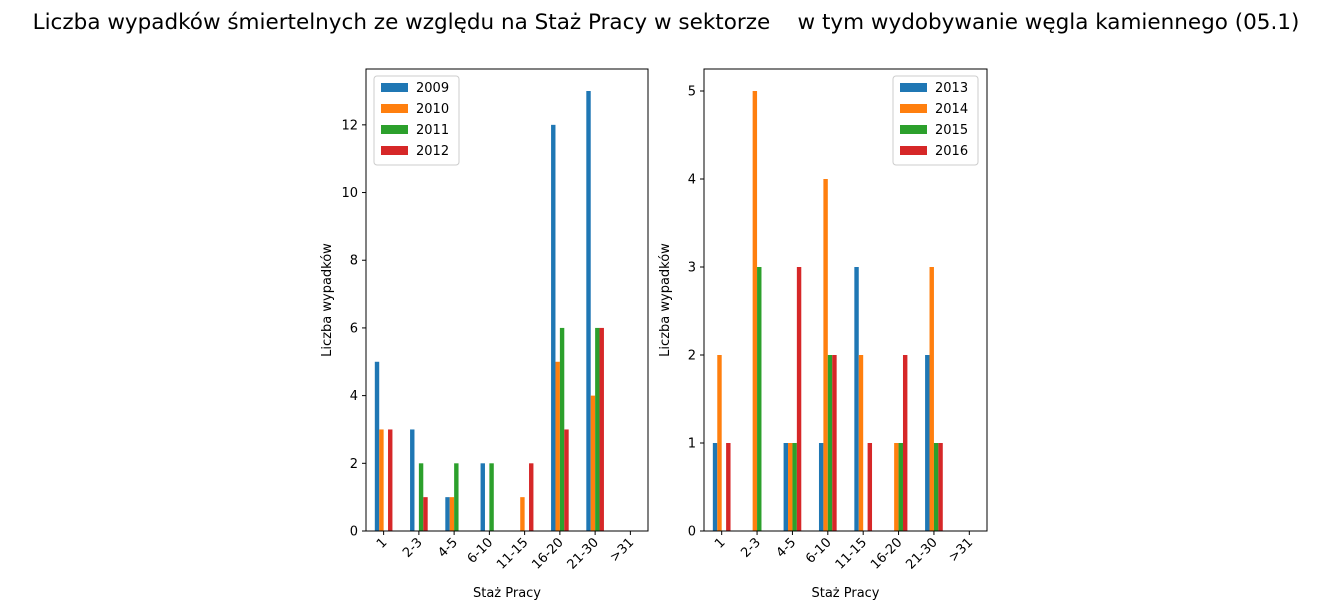  Describe the element at coordinates (951, 109) in the screenshot. I see `legend-label: 2014` at that location.